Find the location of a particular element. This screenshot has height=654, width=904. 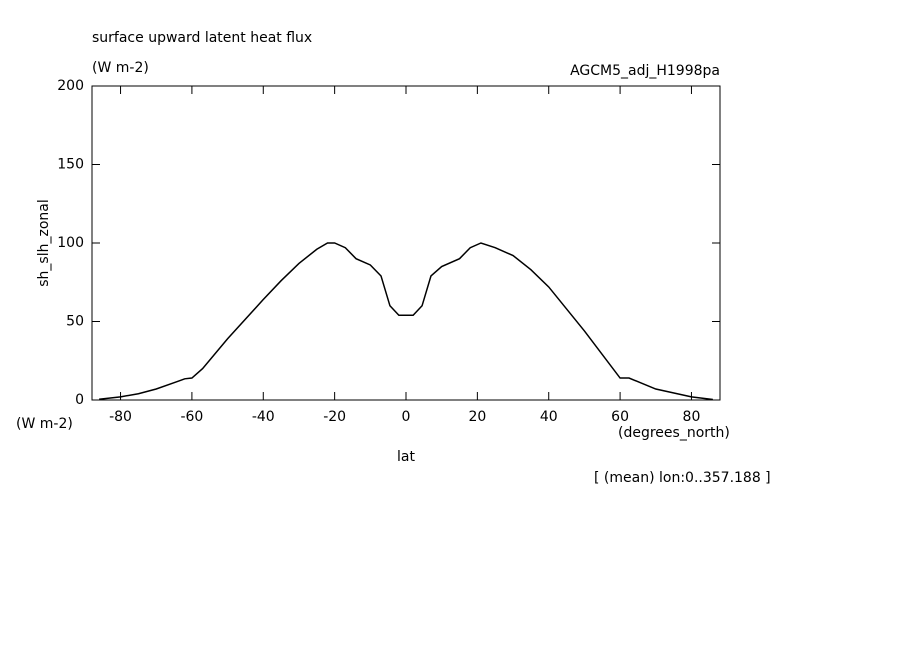

x-tick-label: 80 is located at coordinates (692, 417).